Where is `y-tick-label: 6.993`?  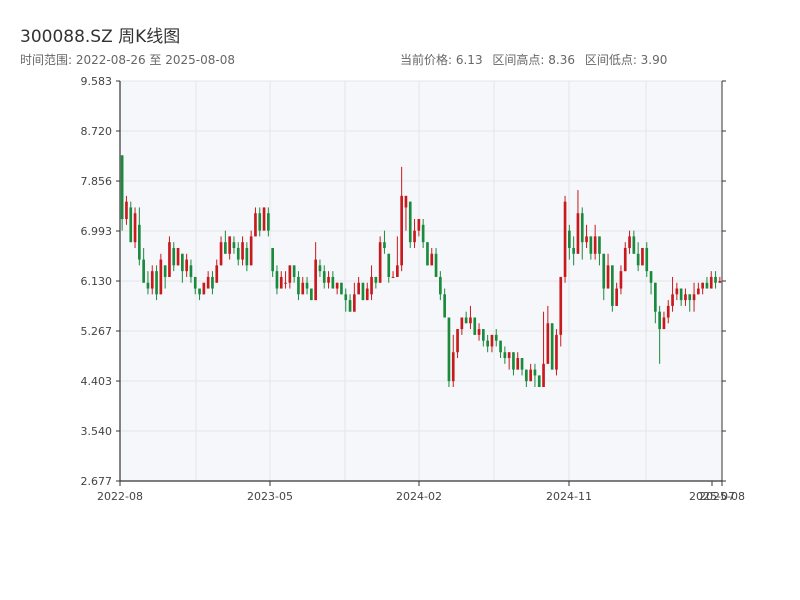 y-tick-label: 6.993 is located at coordinates (97, 231).